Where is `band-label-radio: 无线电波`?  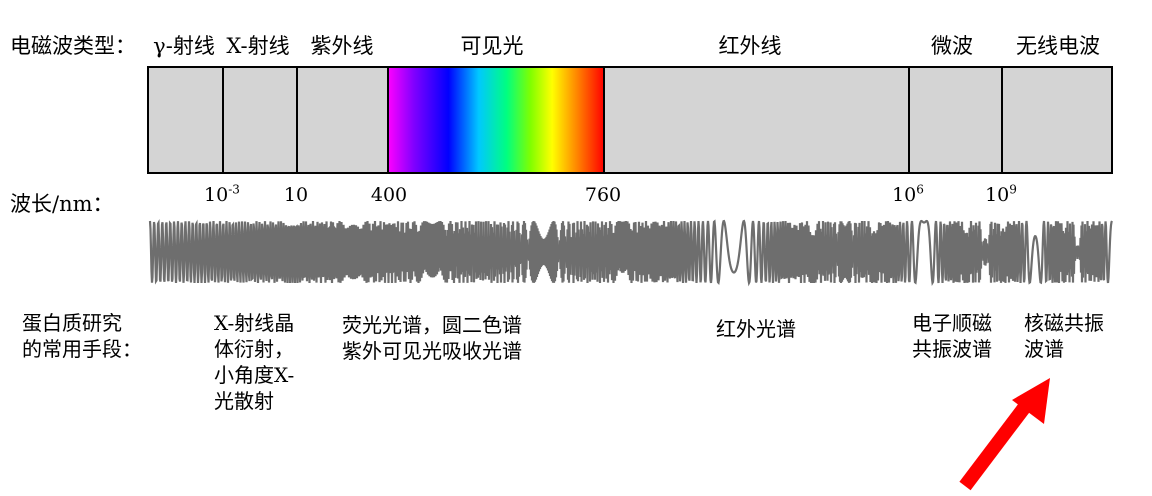
band-label-radio: 无线电波 is located at coordinates (1058, 46).